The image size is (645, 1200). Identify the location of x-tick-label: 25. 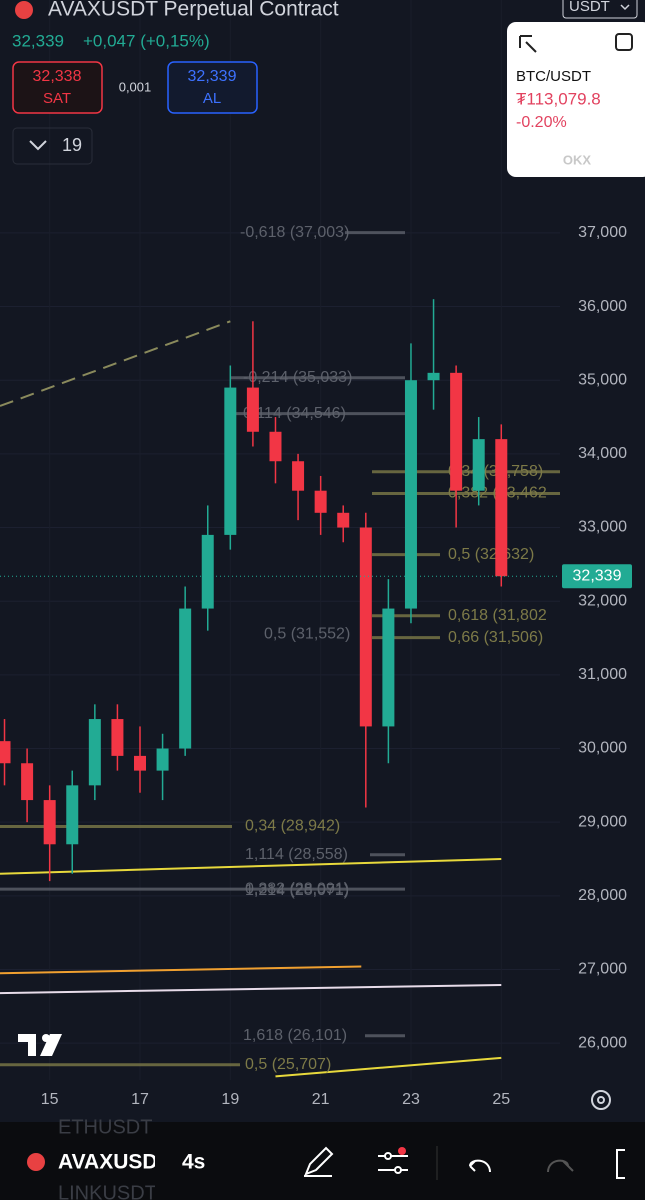
(501, 1099).